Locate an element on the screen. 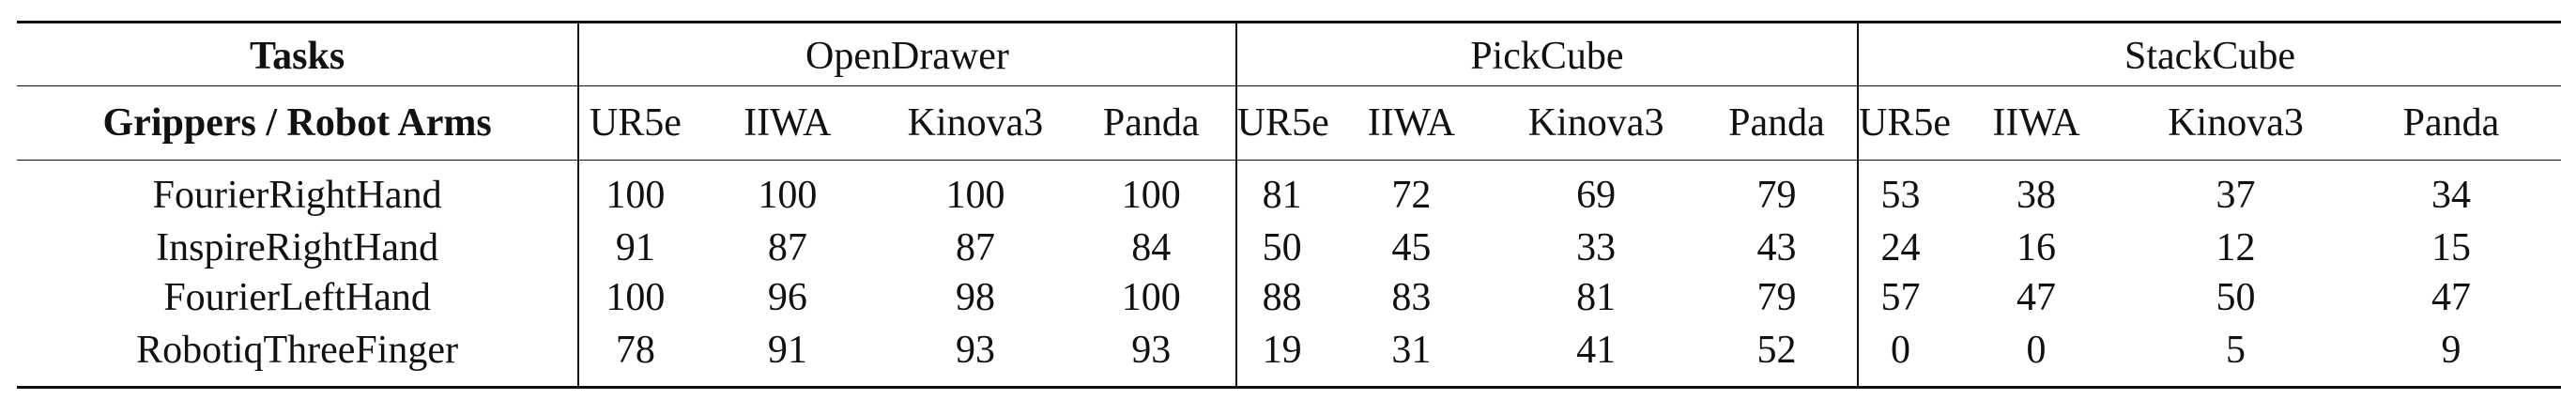 This screenshot has width=2576, height=415. table-cell: 31 is located at coordinates (1411, 350).